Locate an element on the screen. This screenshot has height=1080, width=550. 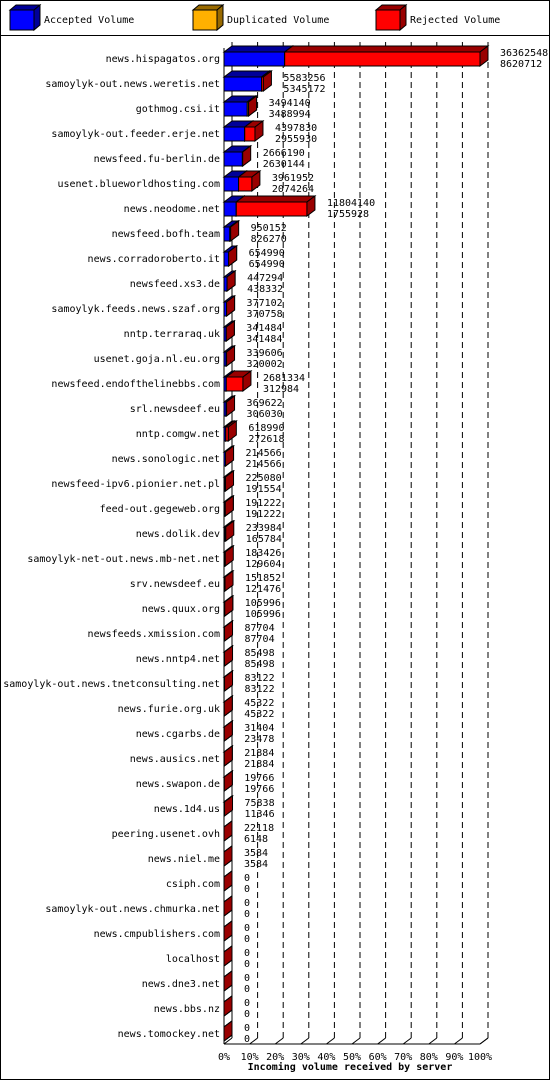
accepted-label: 129604 is located at coordinates (263, 564).